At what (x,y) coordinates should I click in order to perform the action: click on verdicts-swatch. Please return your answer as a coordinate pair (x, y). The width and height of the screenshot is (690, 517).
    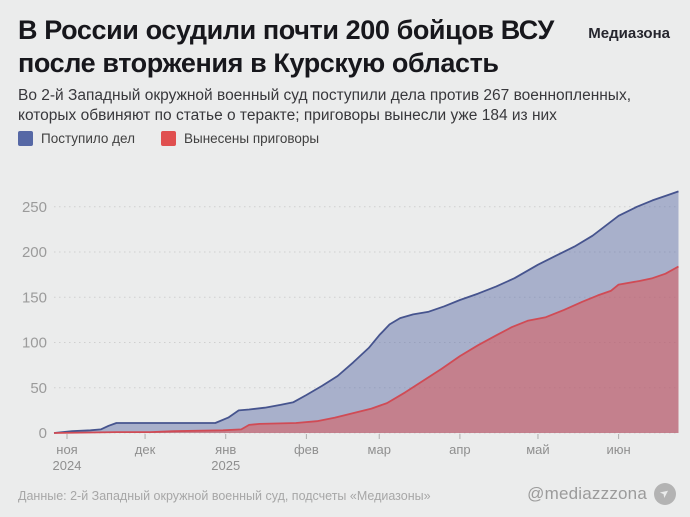
    Looking at the image, I should click on (168, 138).